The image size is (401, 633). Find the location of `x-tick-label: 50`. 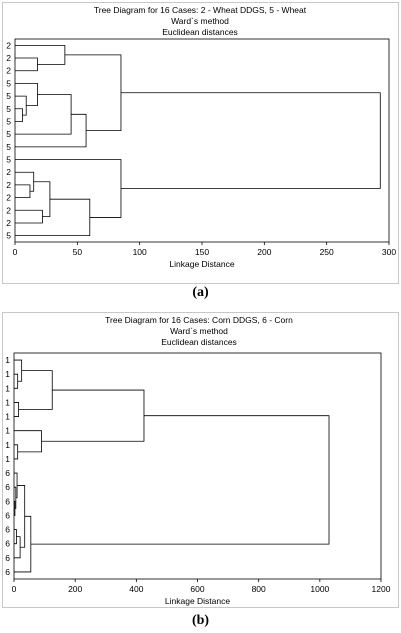

x-tick-label: 50 is located at coordinates (78, 252).